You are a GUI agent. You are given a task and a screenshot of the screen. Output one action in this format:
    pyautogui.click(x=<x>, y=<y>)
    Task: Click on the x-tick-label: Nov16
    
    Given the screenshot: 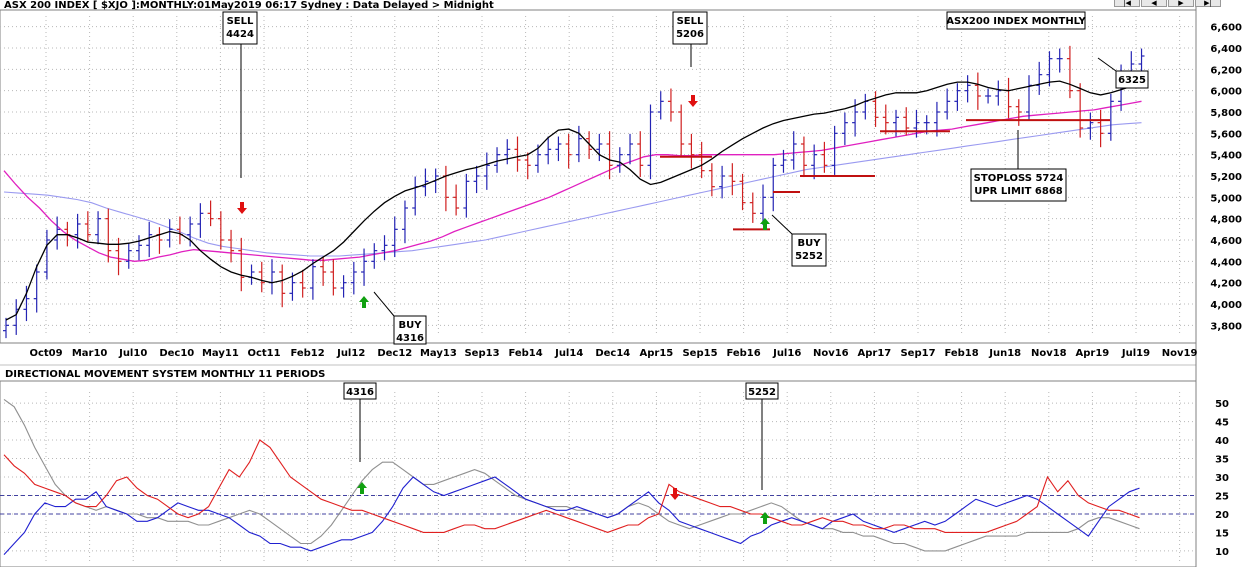 What is the action you would take?
    pyautogui.click(x=831, y=353)
    